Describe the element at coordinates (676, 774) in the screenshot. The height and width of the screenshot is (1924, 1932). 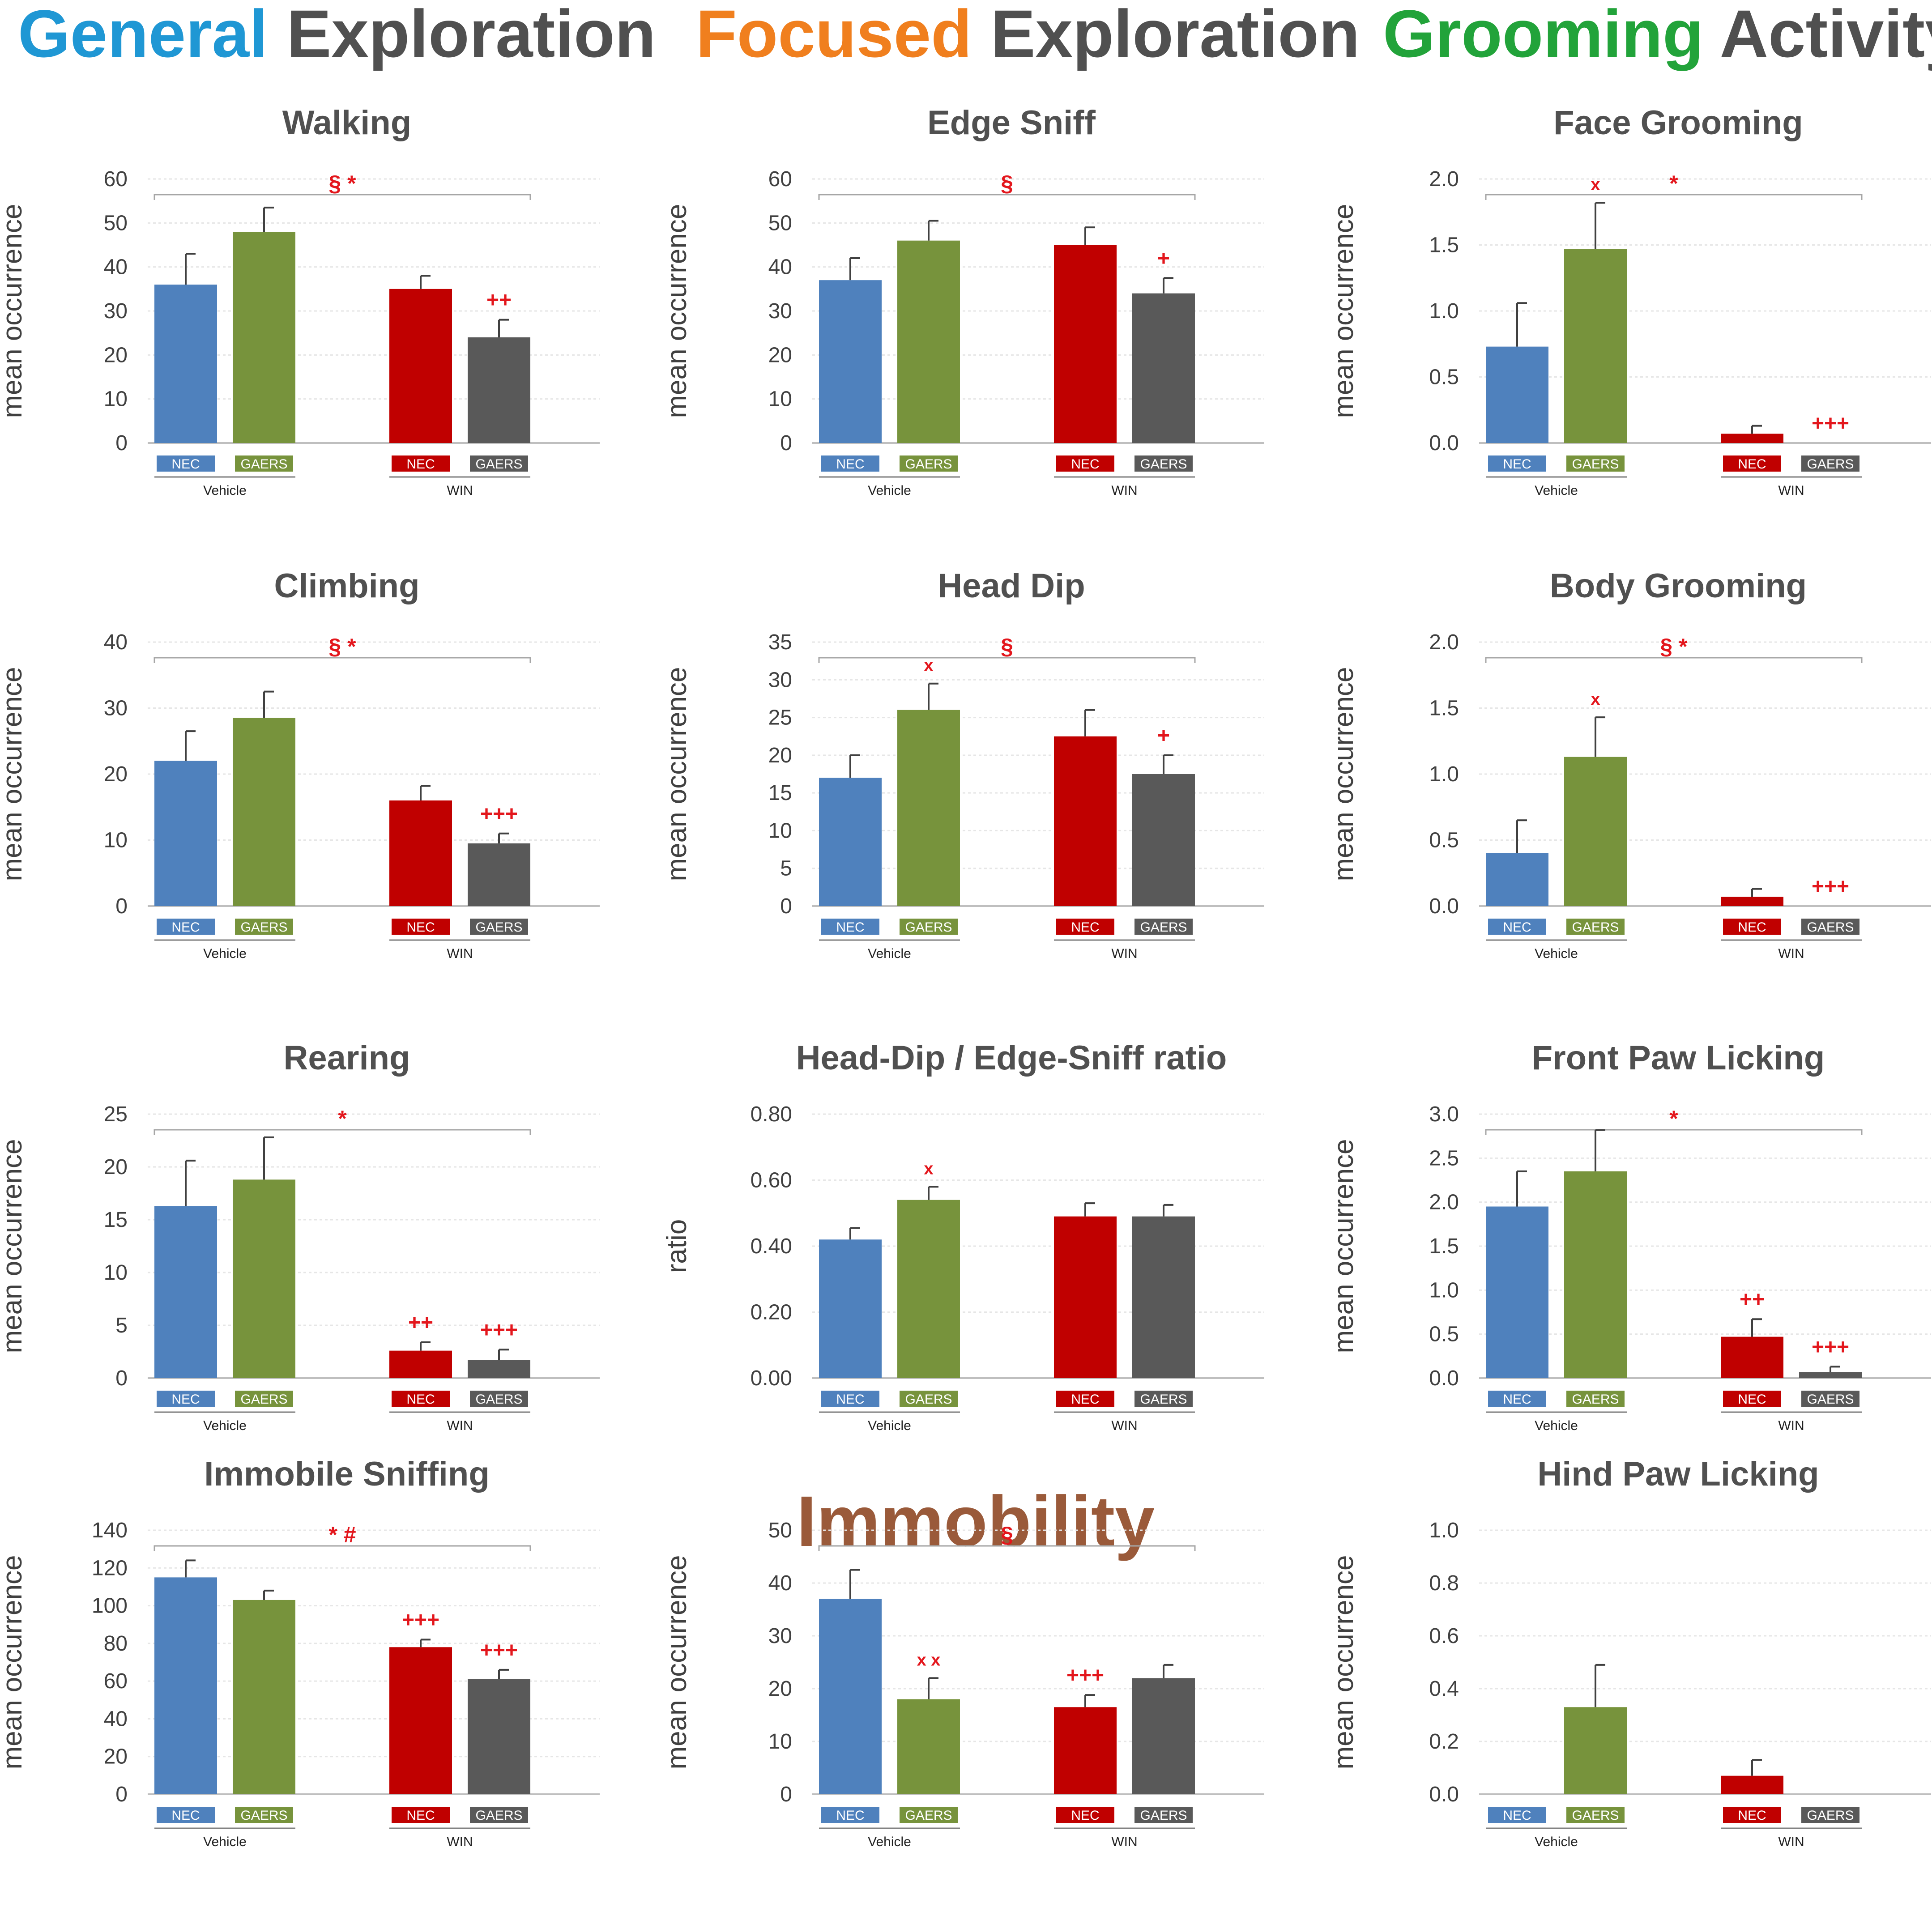
I see `y-axis-label: mean occurrence` at that location.